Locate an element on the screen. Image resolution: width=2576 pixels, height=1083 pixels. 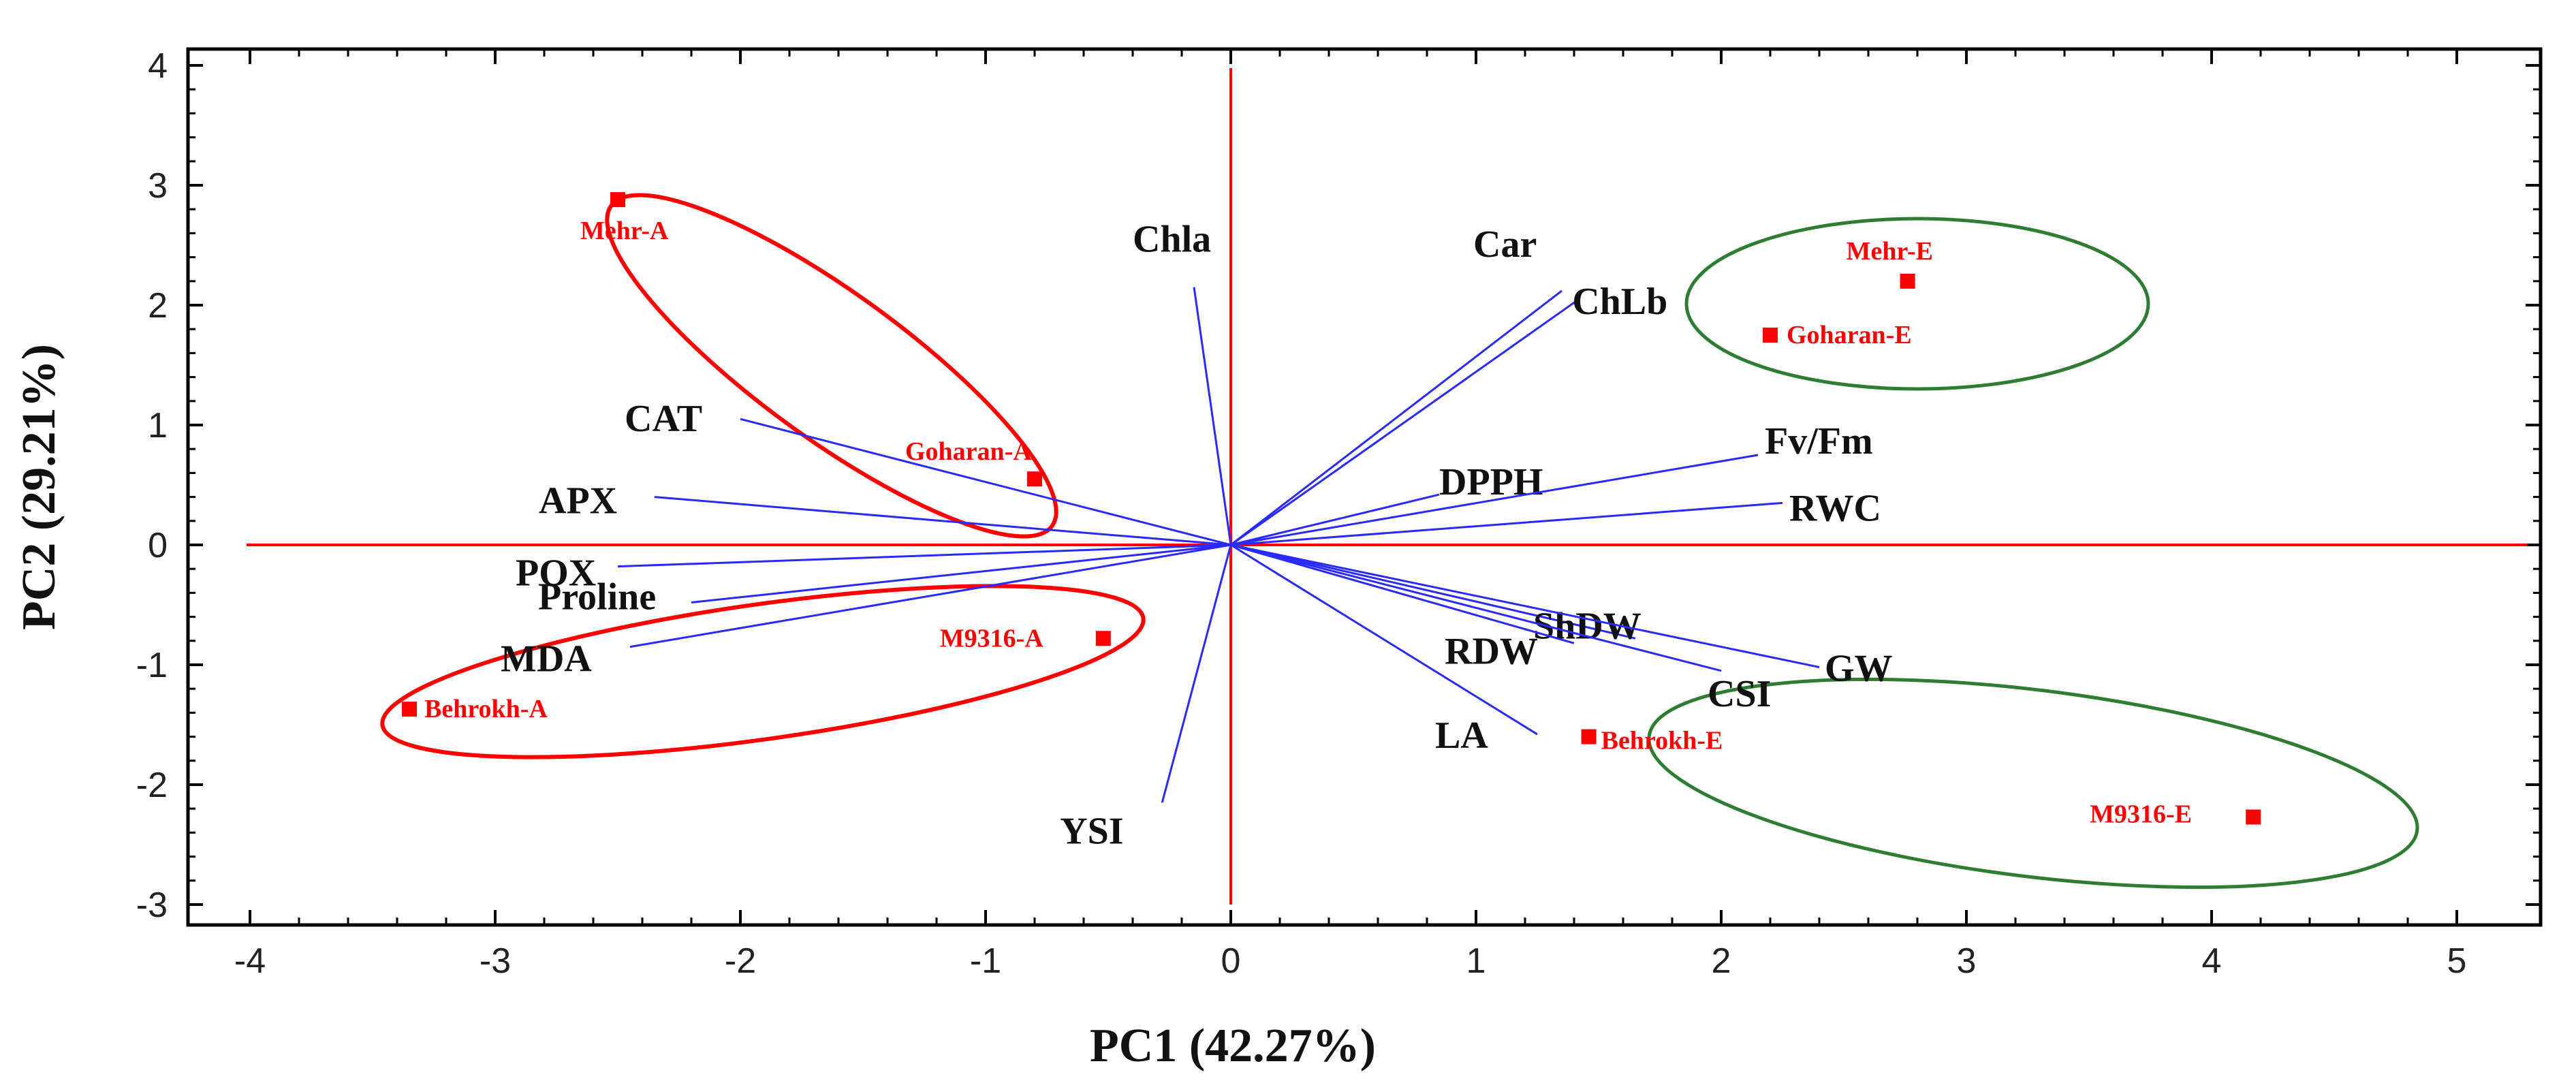
loading-label-car: Car is located at coordinates (1505, 244).